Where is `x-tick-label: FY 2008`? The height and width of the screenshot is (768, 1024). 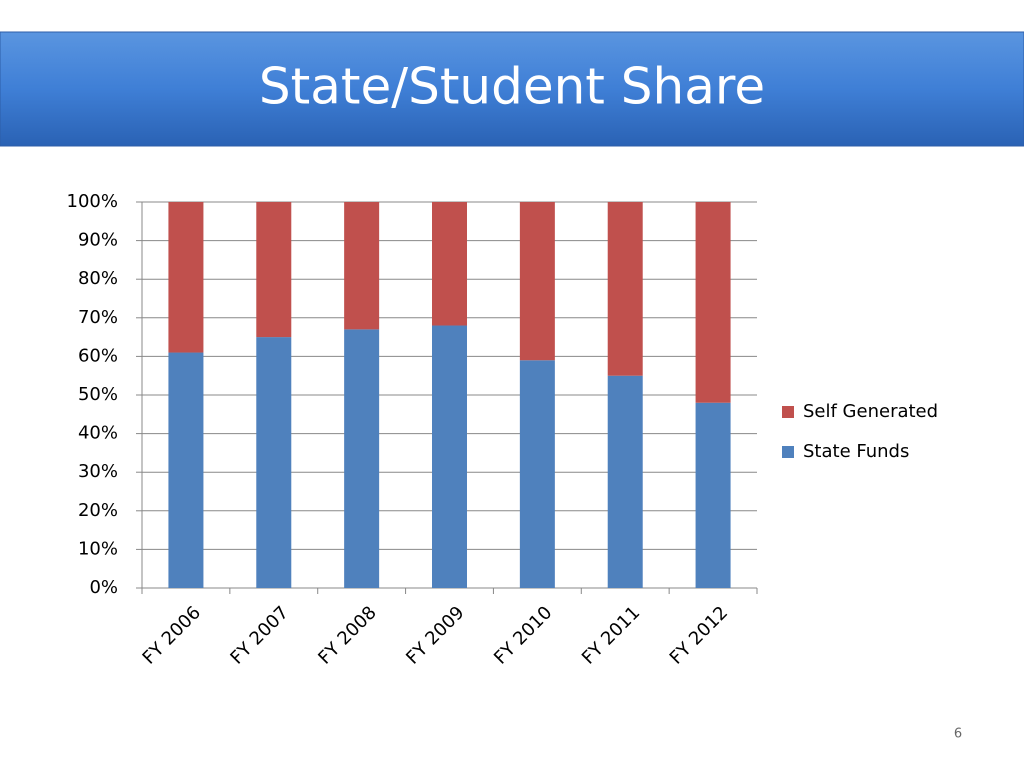 x-tick-label: FY 2008 is located at coordinates (347, 635).